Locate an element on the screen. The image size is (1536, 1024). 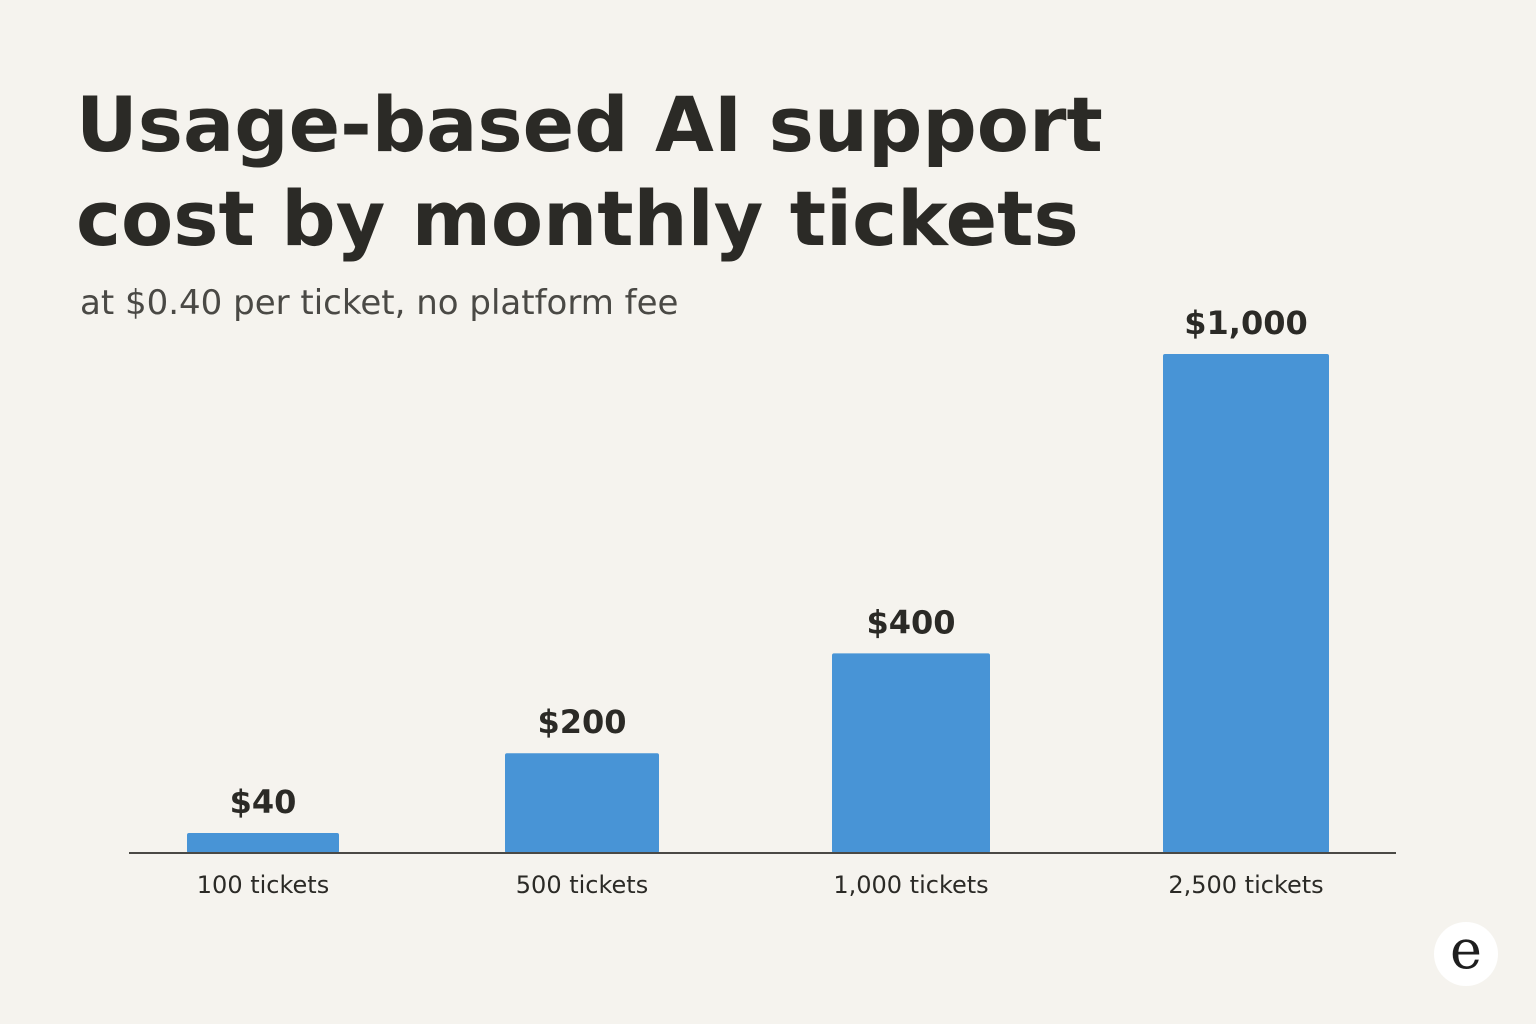
chart-title-line-1: Usage-based AI support is located at coordinates (589, 124).